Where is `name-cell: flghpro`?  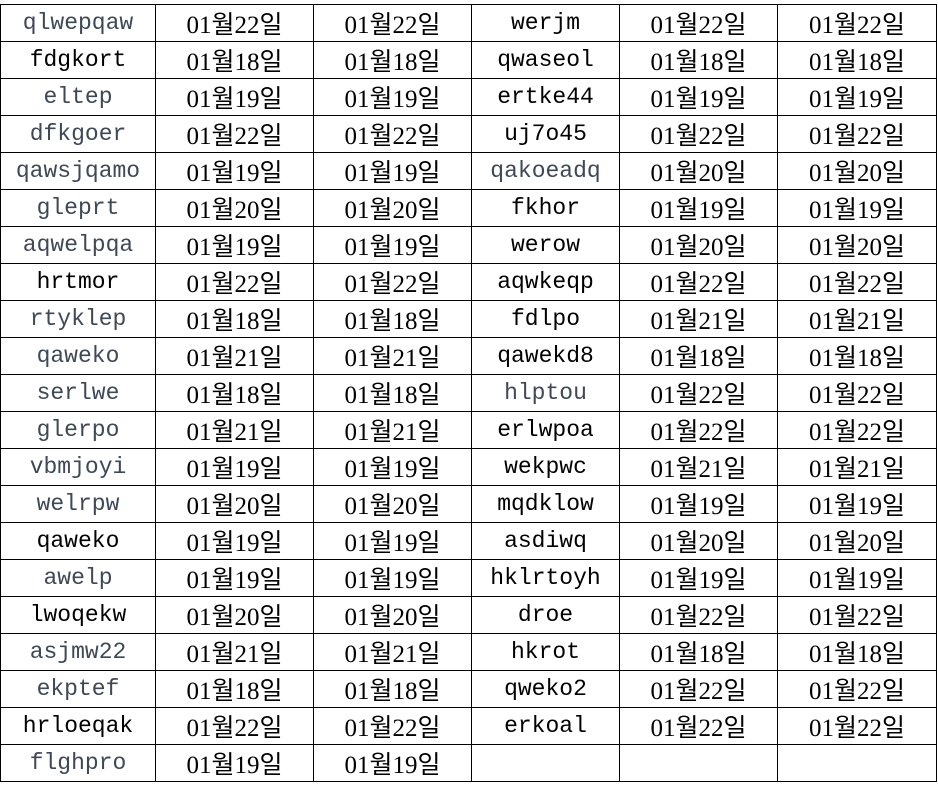
name-cell: flghpro is located at coordinates (78, 763).